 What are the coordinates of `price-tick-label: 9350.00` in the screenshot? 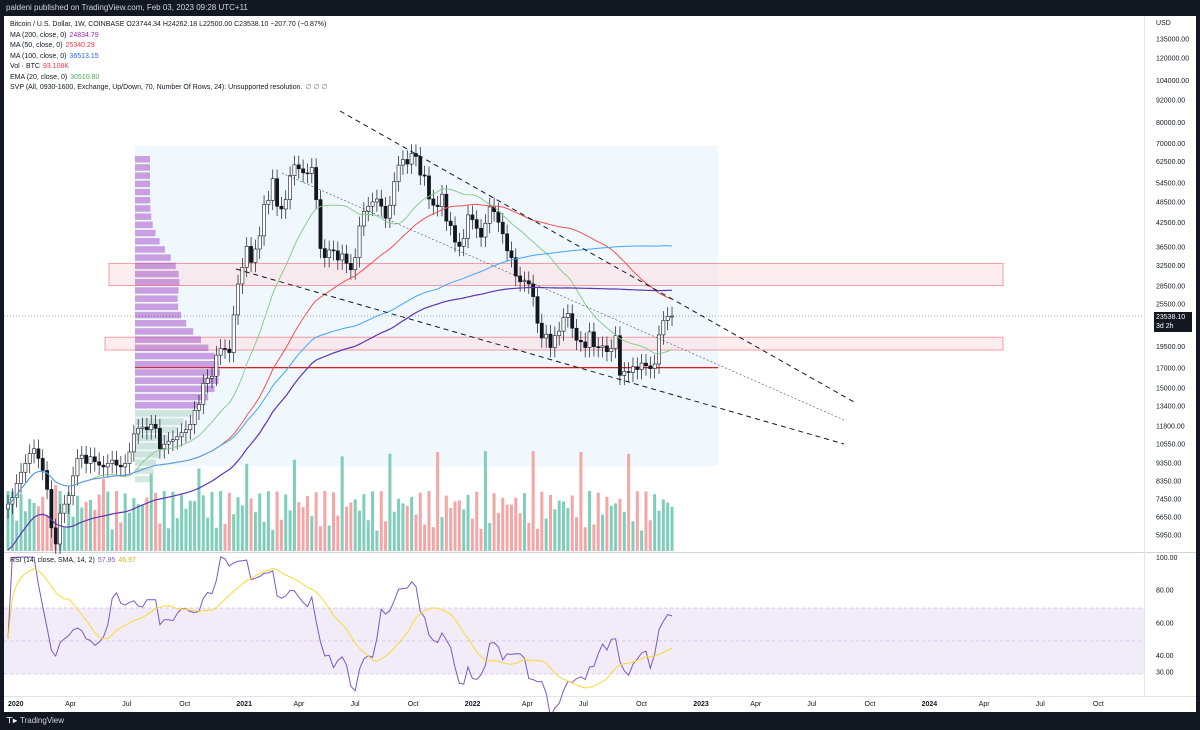 It's located at (1168, 464).